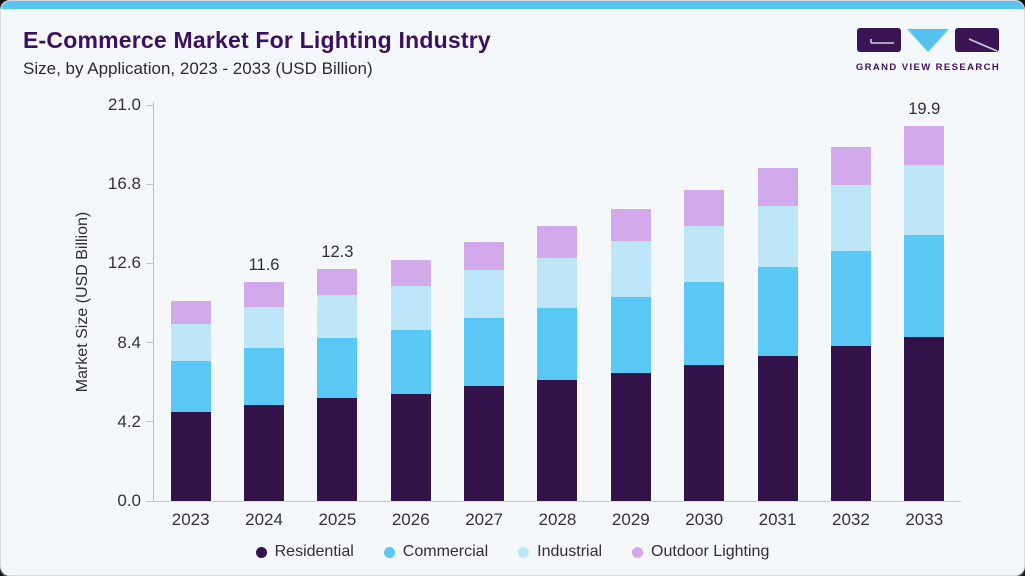  I want to click on x-tick-label: 2031, so click(777, 519).